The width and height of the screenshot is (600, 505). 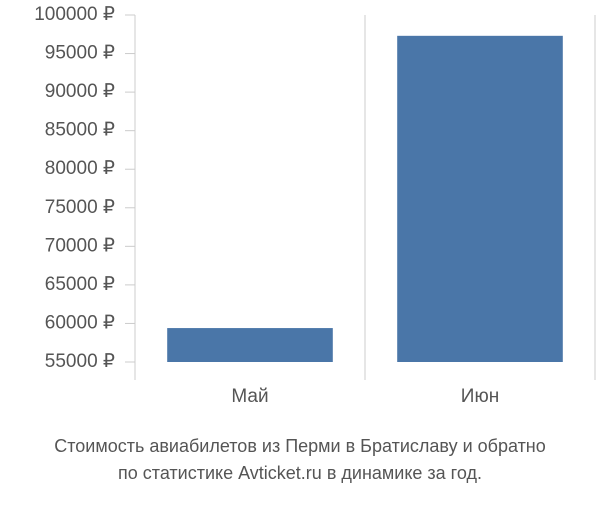 What do you see at coordinates (80, 53) in the screenshot?
I see `y-tick-label: 95000 ₽` at bounding box center [80, 53].